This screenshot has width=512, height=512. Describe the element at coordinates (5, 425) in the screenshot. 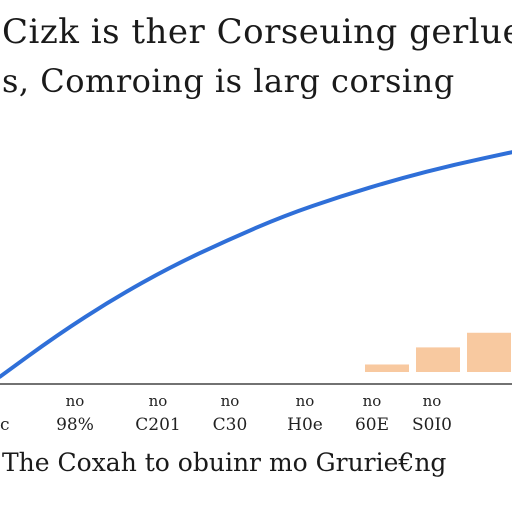

I see `x-tick-label-0: c` at that location.